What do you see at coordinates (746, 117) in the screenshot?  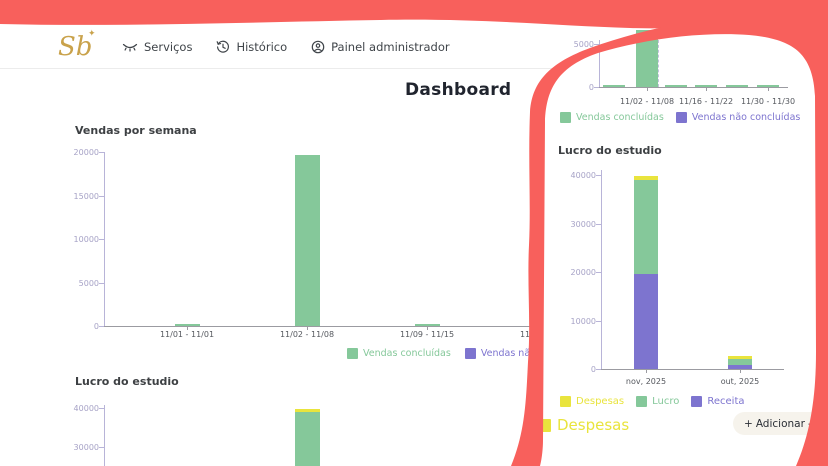 I see `legend-label: Vendas não concluídas` at bounding box center [746, 117].